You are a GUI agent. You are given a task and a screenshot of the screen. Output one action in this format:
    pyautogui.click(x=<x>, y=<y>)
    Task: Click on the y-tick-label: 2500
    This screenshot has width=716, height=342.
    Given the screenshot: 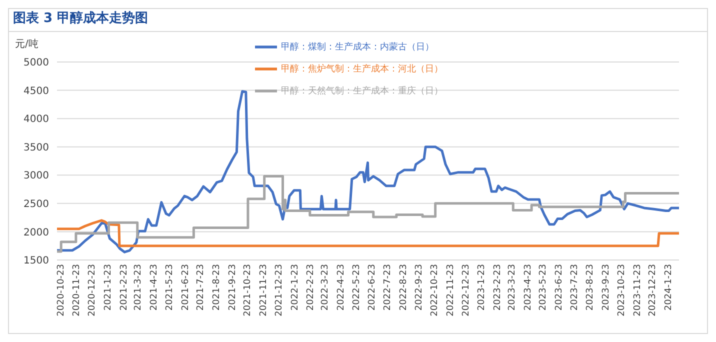 What is the action you would take?
    pyautogui.click(x=36, y=204)
    